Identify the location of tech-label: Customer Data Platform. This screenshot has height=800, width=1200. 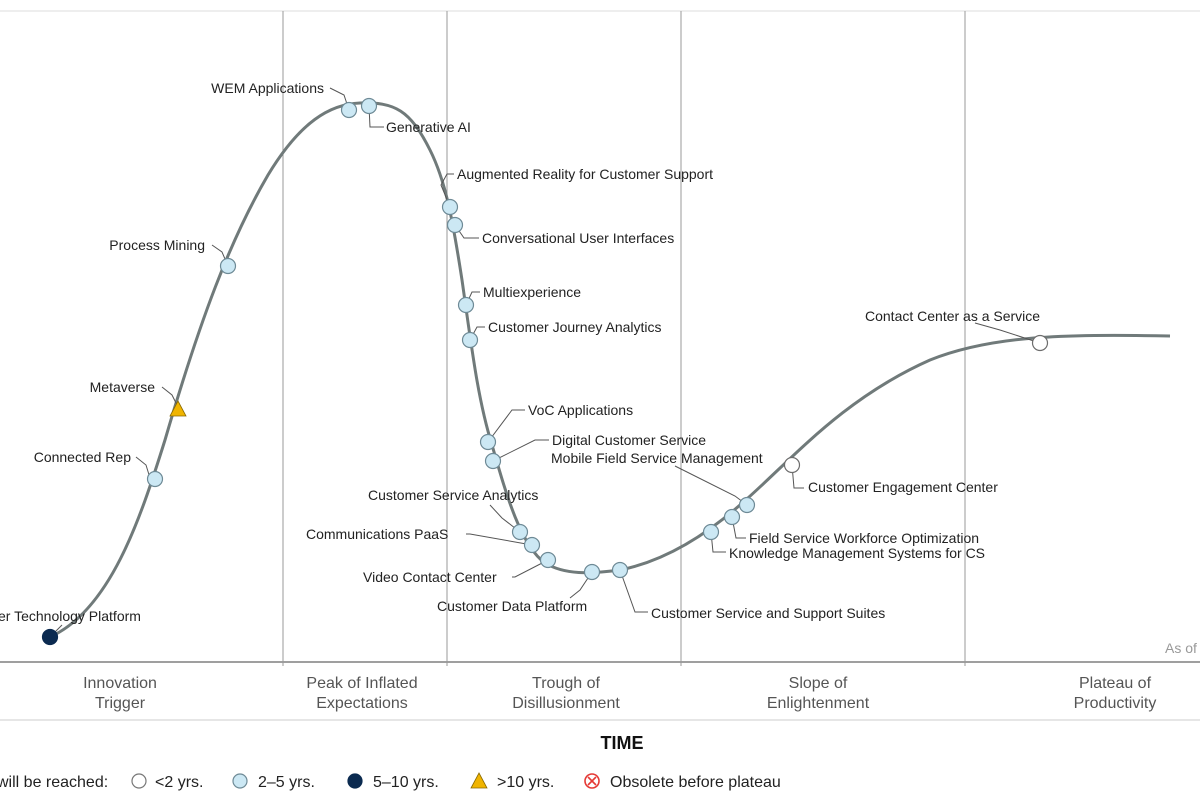
(512, 606).